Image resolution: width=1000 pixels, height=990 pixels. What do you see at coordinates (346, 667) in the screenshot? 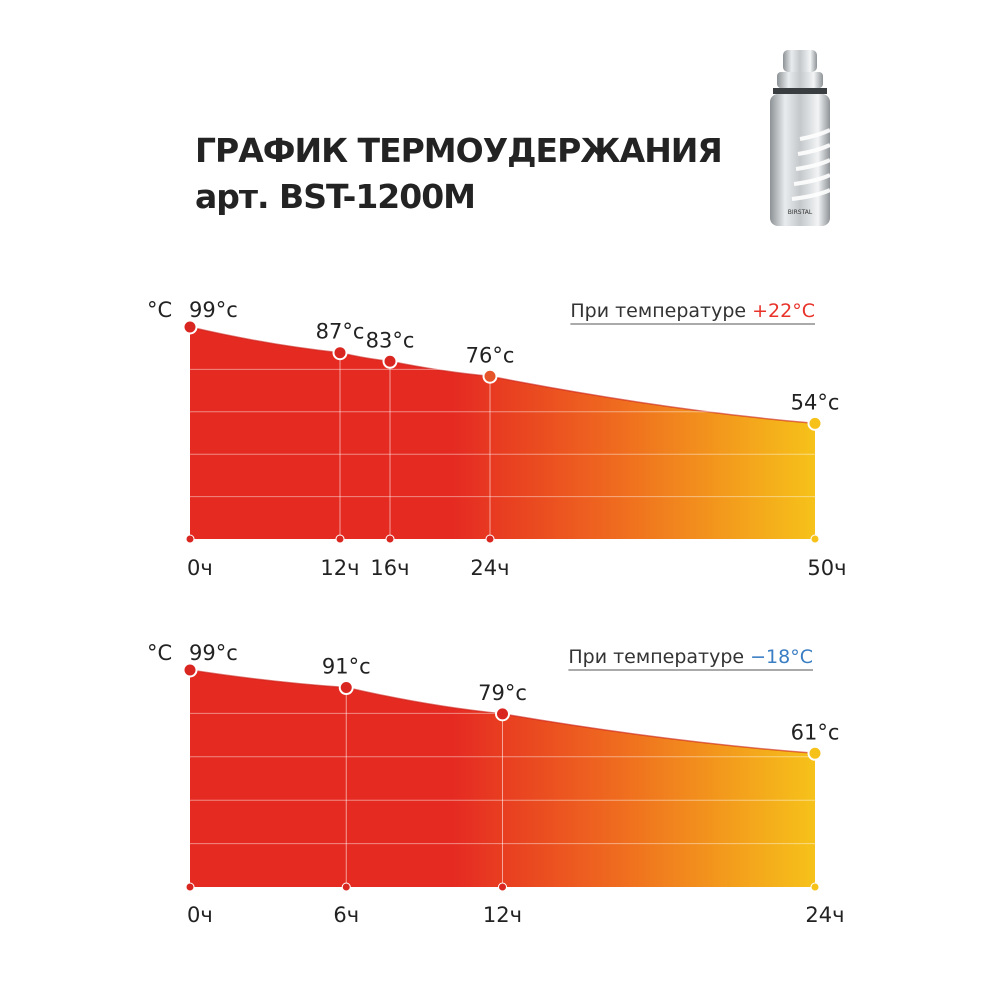
I see `data-label: 91°c` at bounding box center [346, 667].